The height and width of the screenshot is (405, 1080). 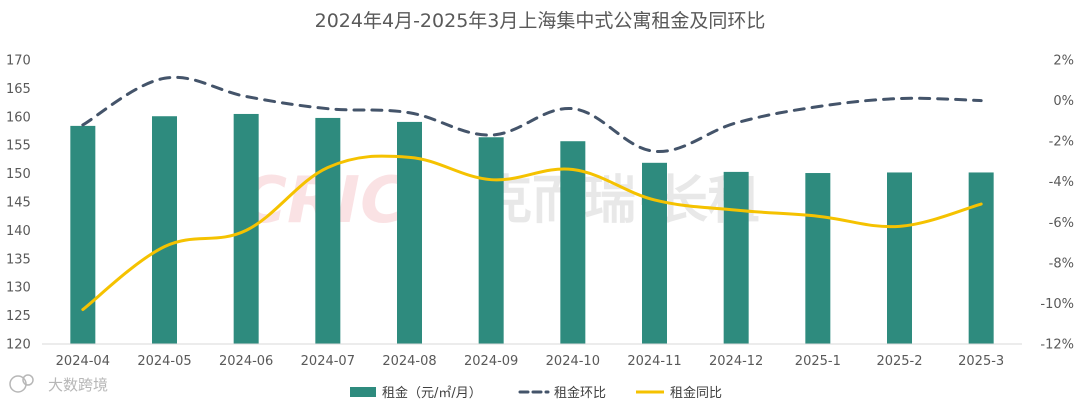 I want to click on watermark-text: 大数跨境, so click(x=78, y=385).